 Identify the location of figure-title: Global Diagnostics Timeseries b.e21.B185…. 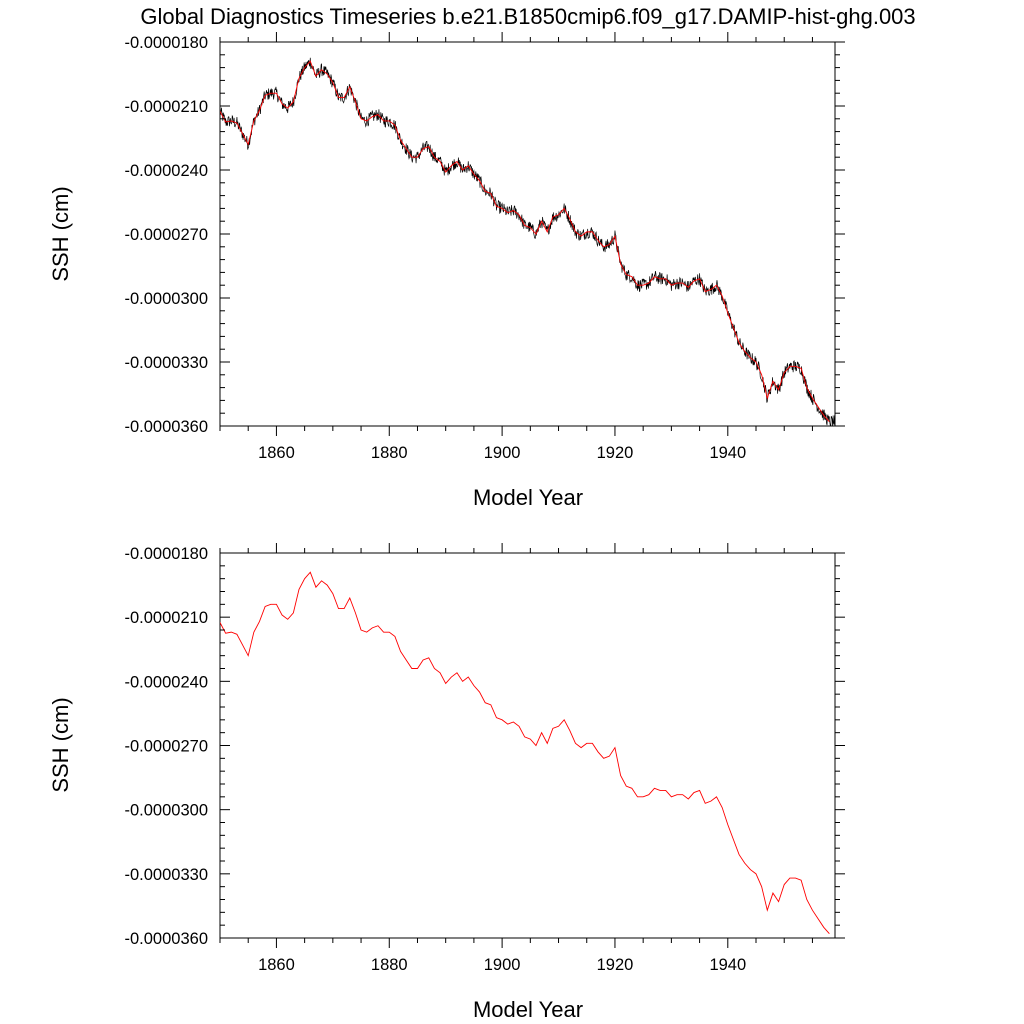
(527, 16).